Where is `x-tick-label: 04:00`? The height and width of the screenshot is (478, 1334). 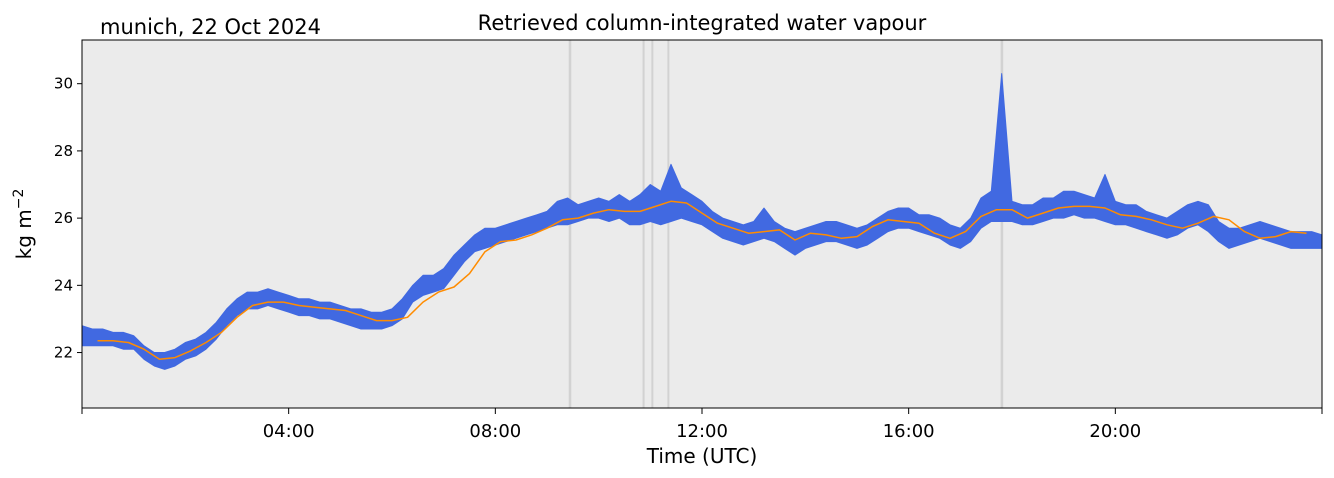
x-tick-label: 04:00 is located at coordinates (289, 431).